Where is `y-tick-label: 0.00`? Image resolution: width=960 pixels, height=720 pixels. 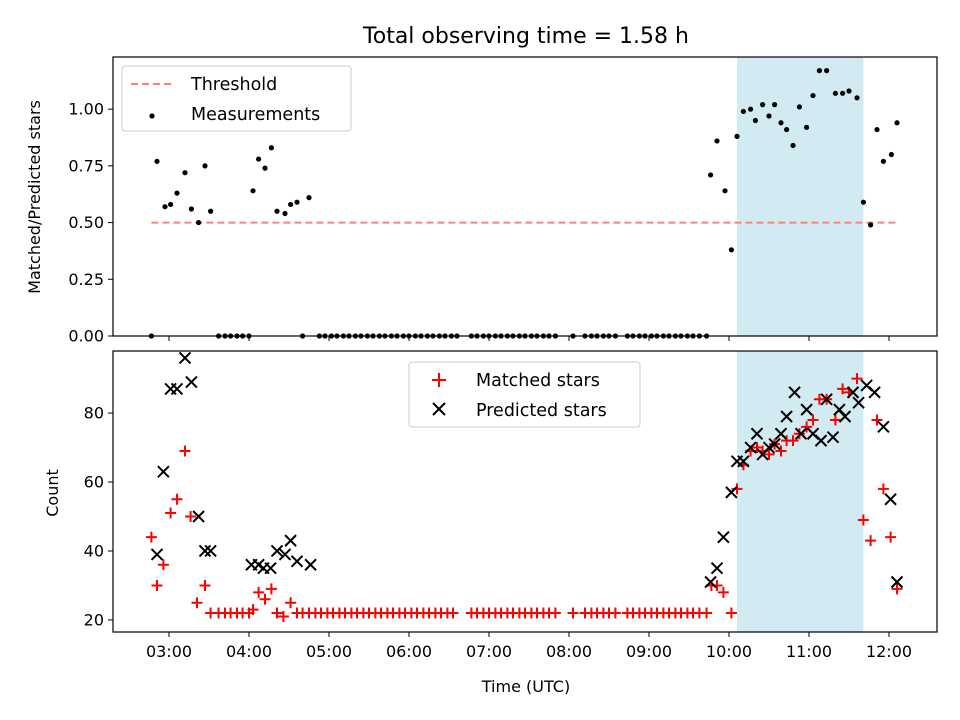
y-tick-label: 0.00 is located at coordinates (86, 336).